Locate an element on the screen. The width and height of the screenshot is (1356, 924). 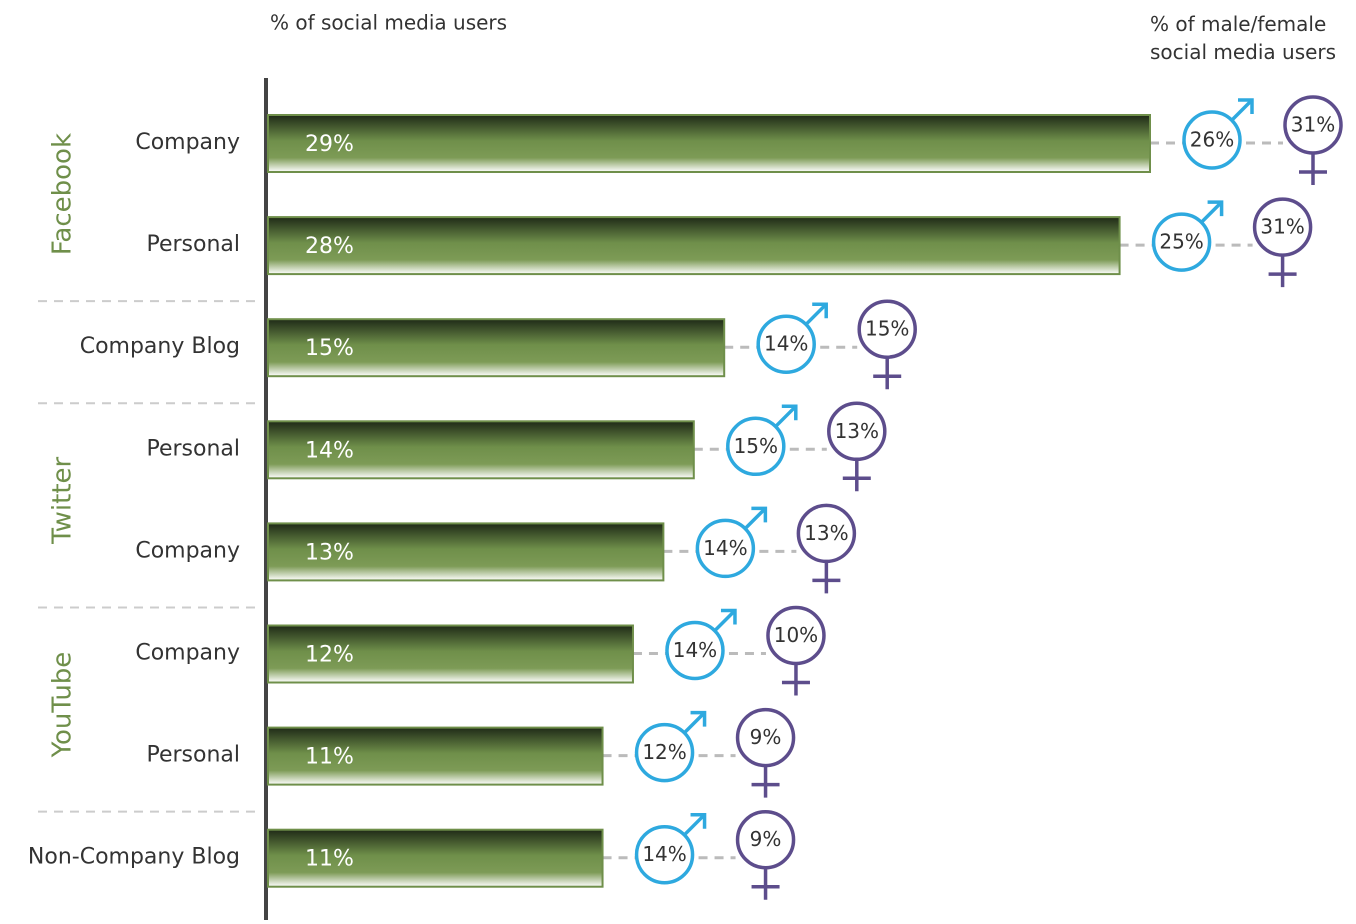
value-label: 15% is located at coordinates (329, 348).